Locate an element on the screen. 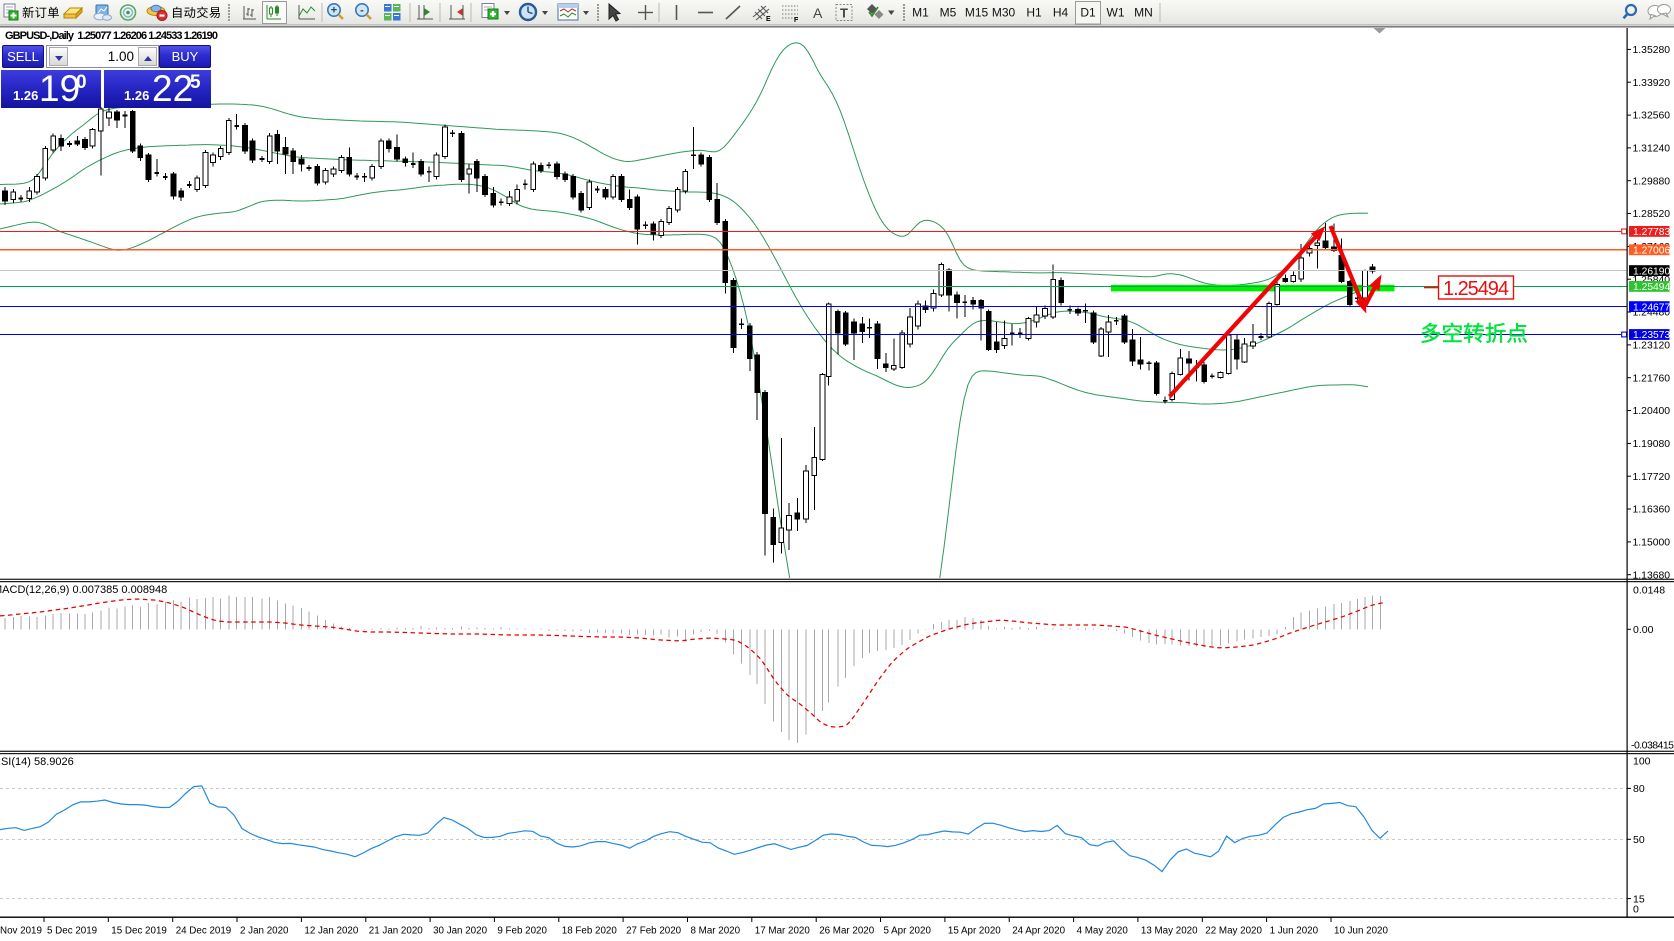  svg-text: 26 Mar 2020 is located at coordinates (847, 931).